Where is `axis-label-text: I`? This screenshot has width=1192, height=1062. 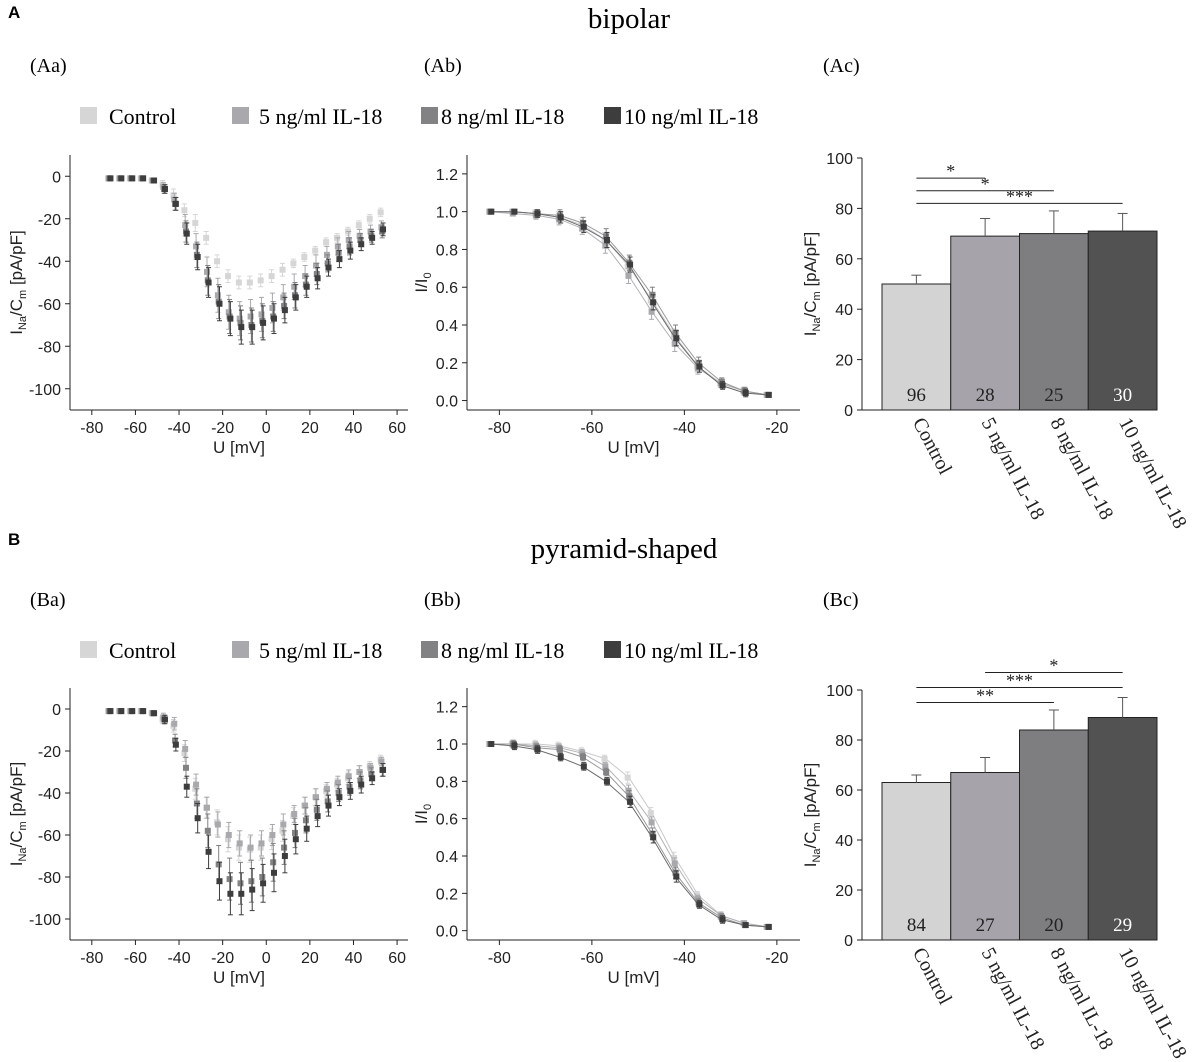 axis-label-text: I is located at coordinates (16, 332).